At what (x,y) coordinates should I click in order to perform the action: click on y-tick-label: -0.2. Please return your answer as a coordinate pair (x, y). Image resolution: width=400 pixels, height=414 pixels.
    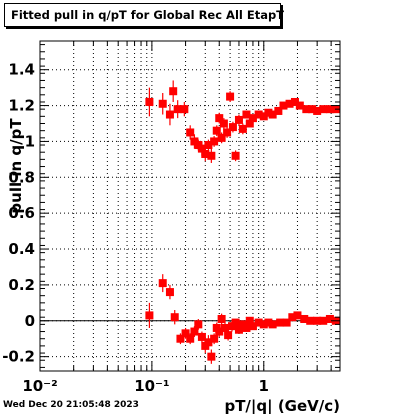
    Looking at the image, I should click on (18, 357).